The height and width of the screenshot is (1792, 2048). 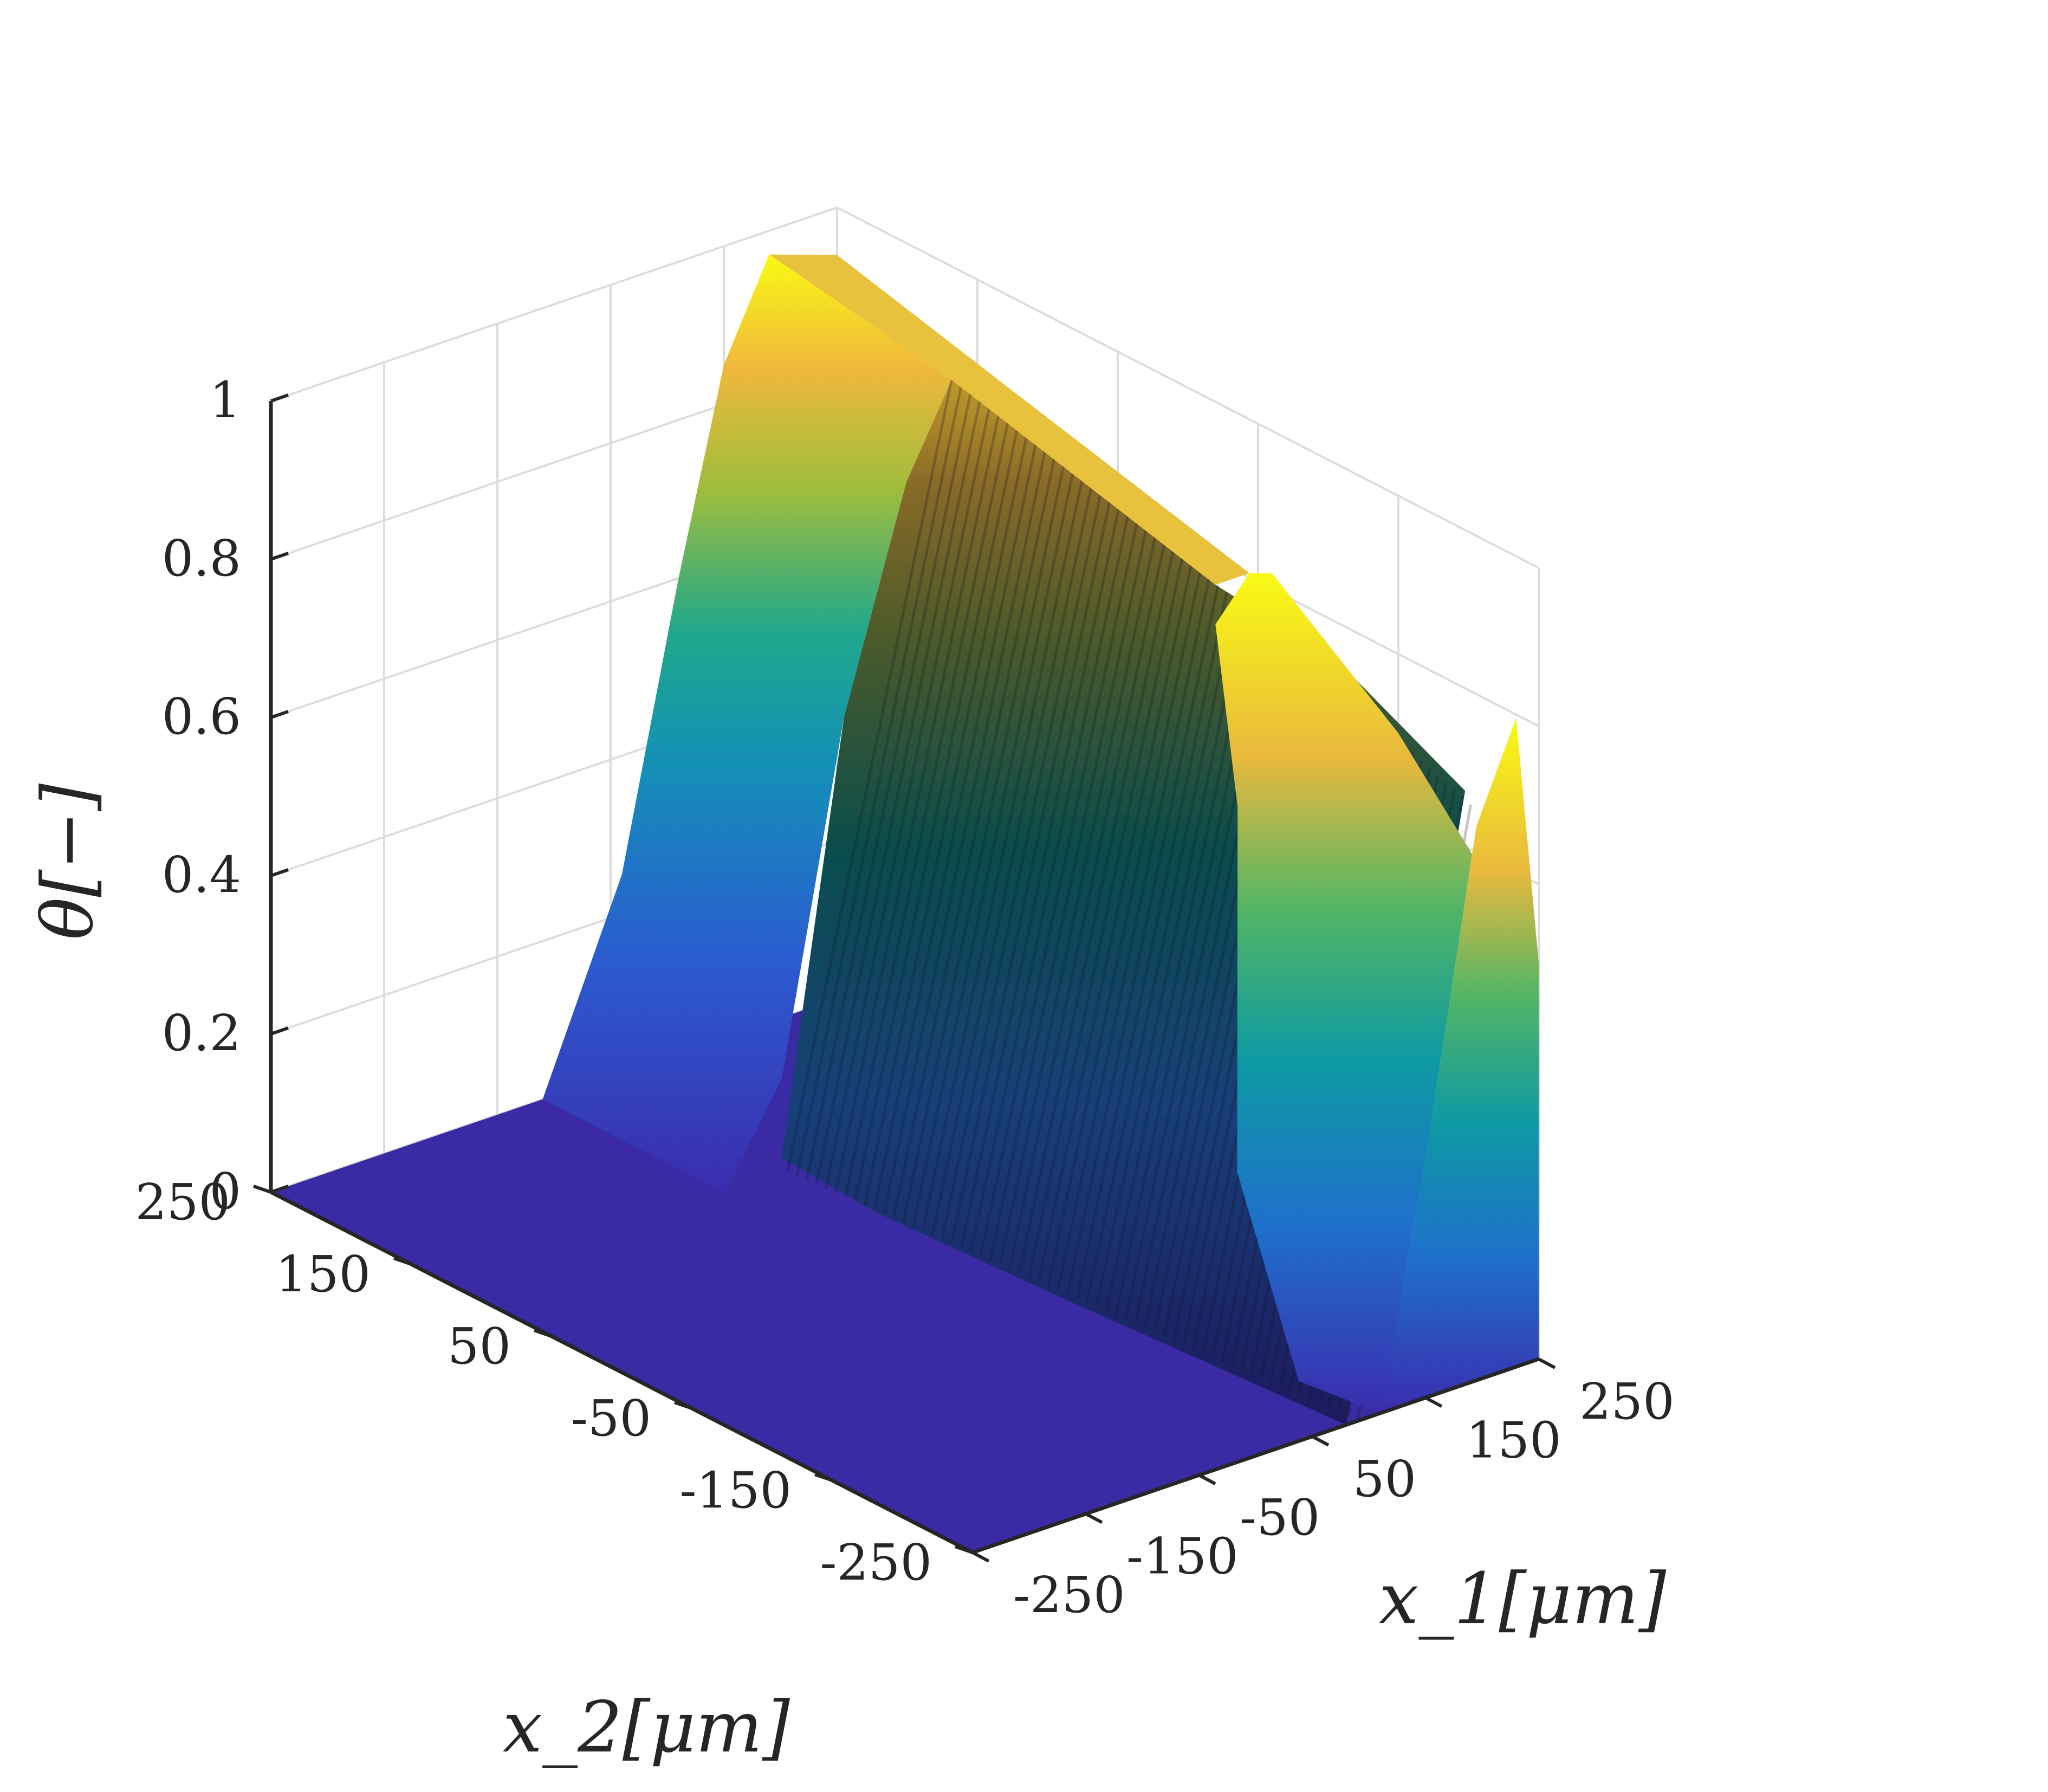 What do you see at coordinates (201, 717) in the screenshot?
I see `z-tick-label: 0.6` at bounding box center [201, 717].